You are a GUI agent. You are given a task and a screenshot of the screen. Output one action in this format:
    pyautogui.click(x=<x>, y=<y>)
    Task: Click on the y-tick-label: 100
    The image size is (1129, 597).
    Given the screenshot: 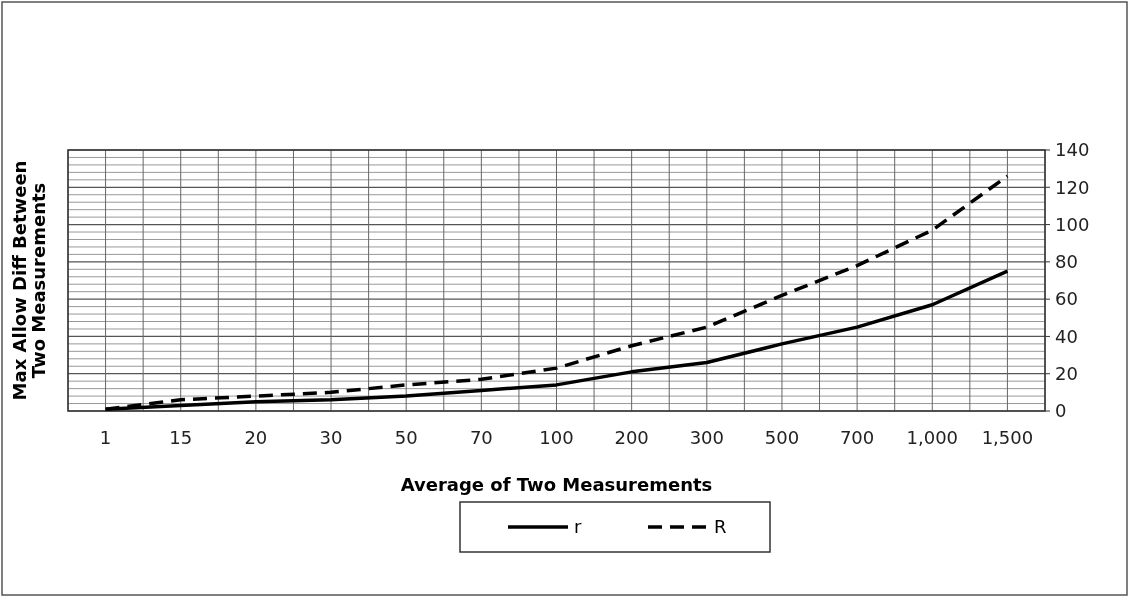 What is the action you would take?
    pyautogui.click(x=1072, y=224)
    